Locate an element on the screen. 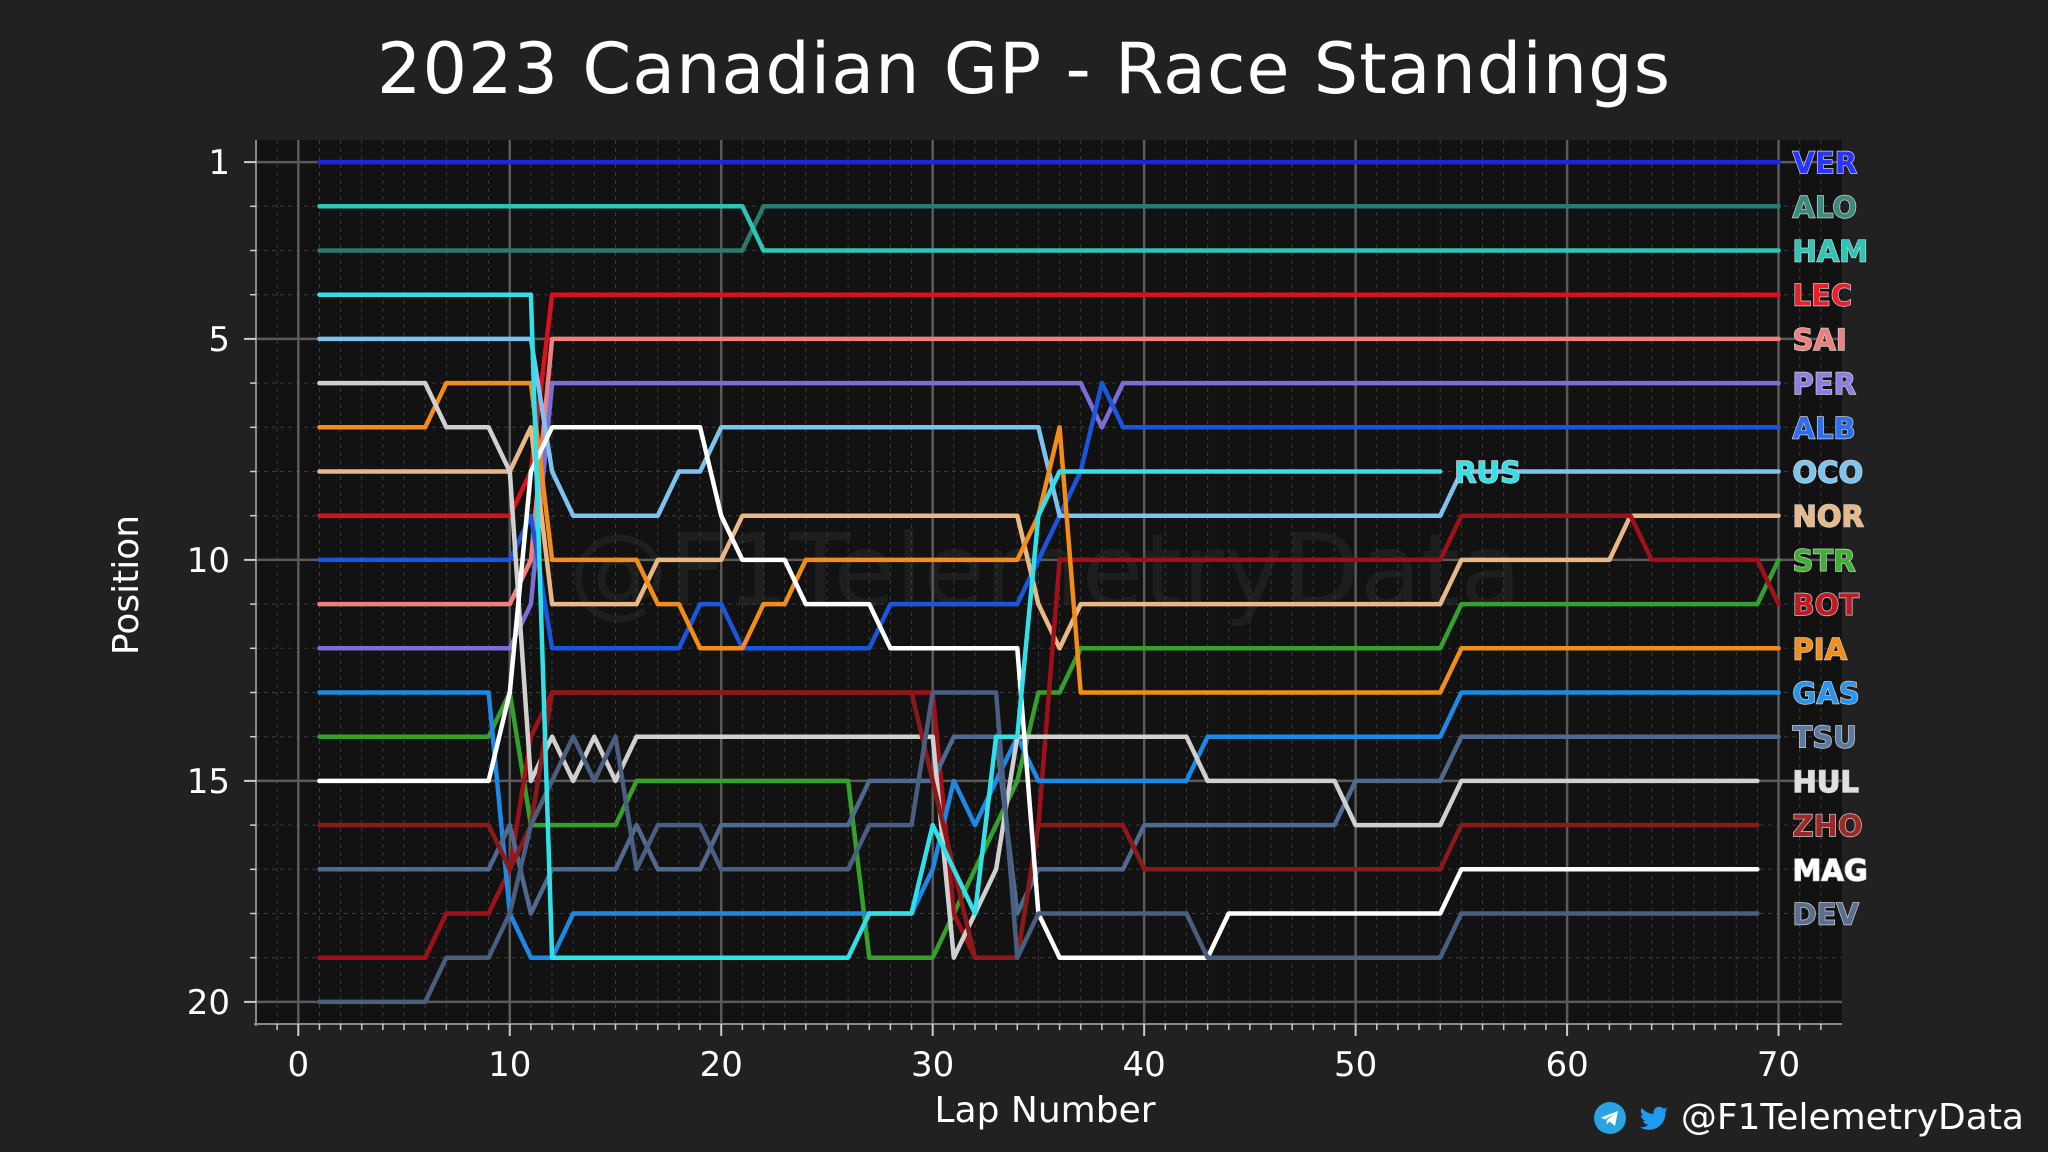 This screenshot has width=2048, height=1152. x-tick-label: 50 is located at coordinates (1355, 1065).